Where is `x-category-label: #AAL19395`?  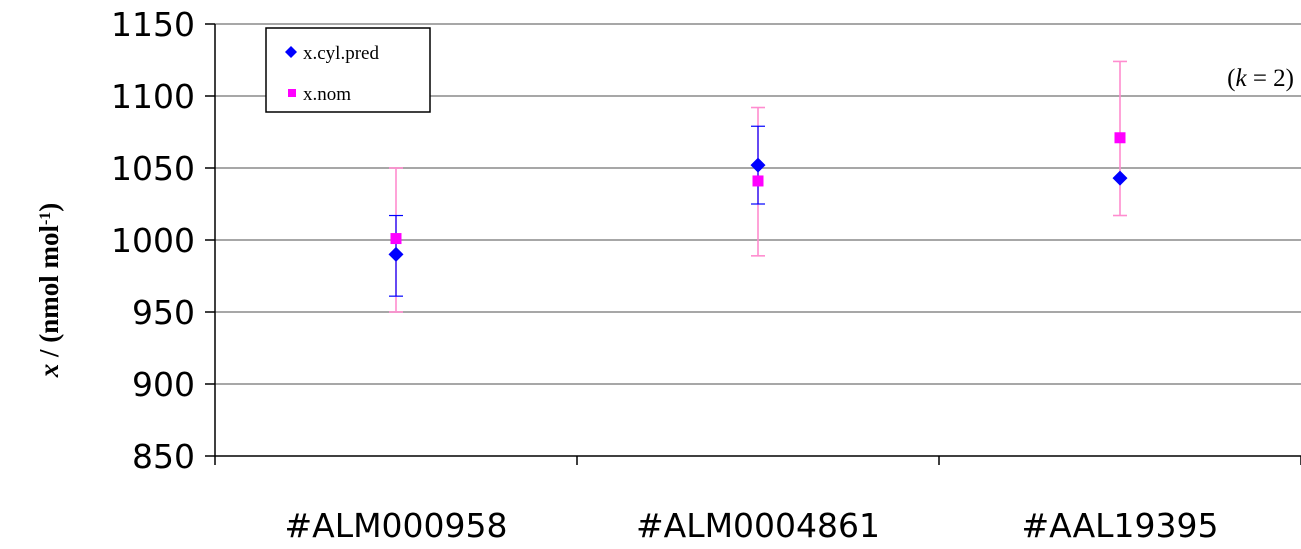
x-category-label: #AAL19395 is located at coordinates (1119, 525).